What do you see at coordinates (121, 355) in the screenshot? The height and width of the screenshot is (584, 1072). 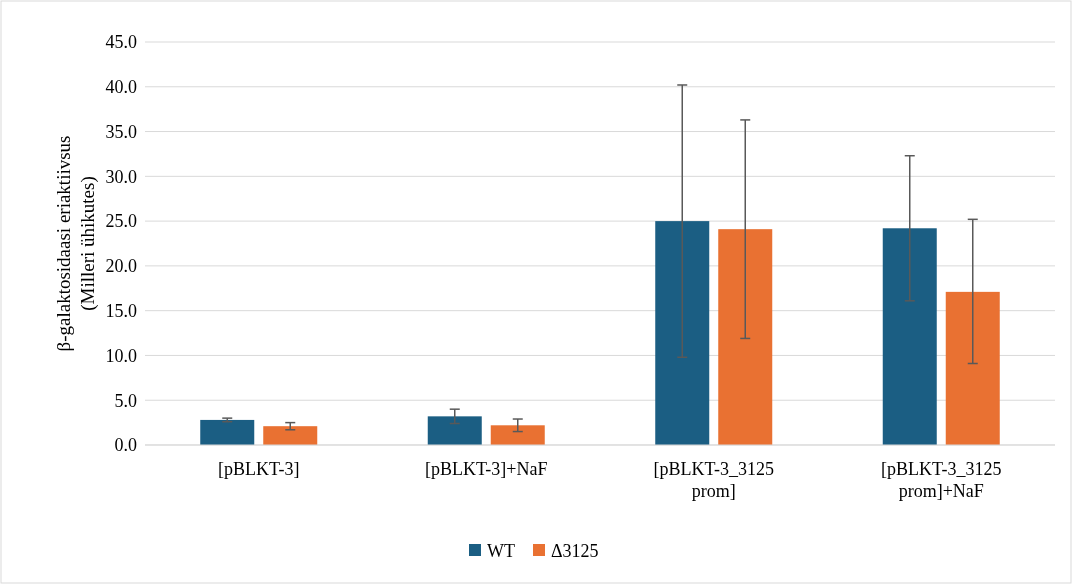 I see `y-tick-label: 10.0` at bounding box center [121, 355].